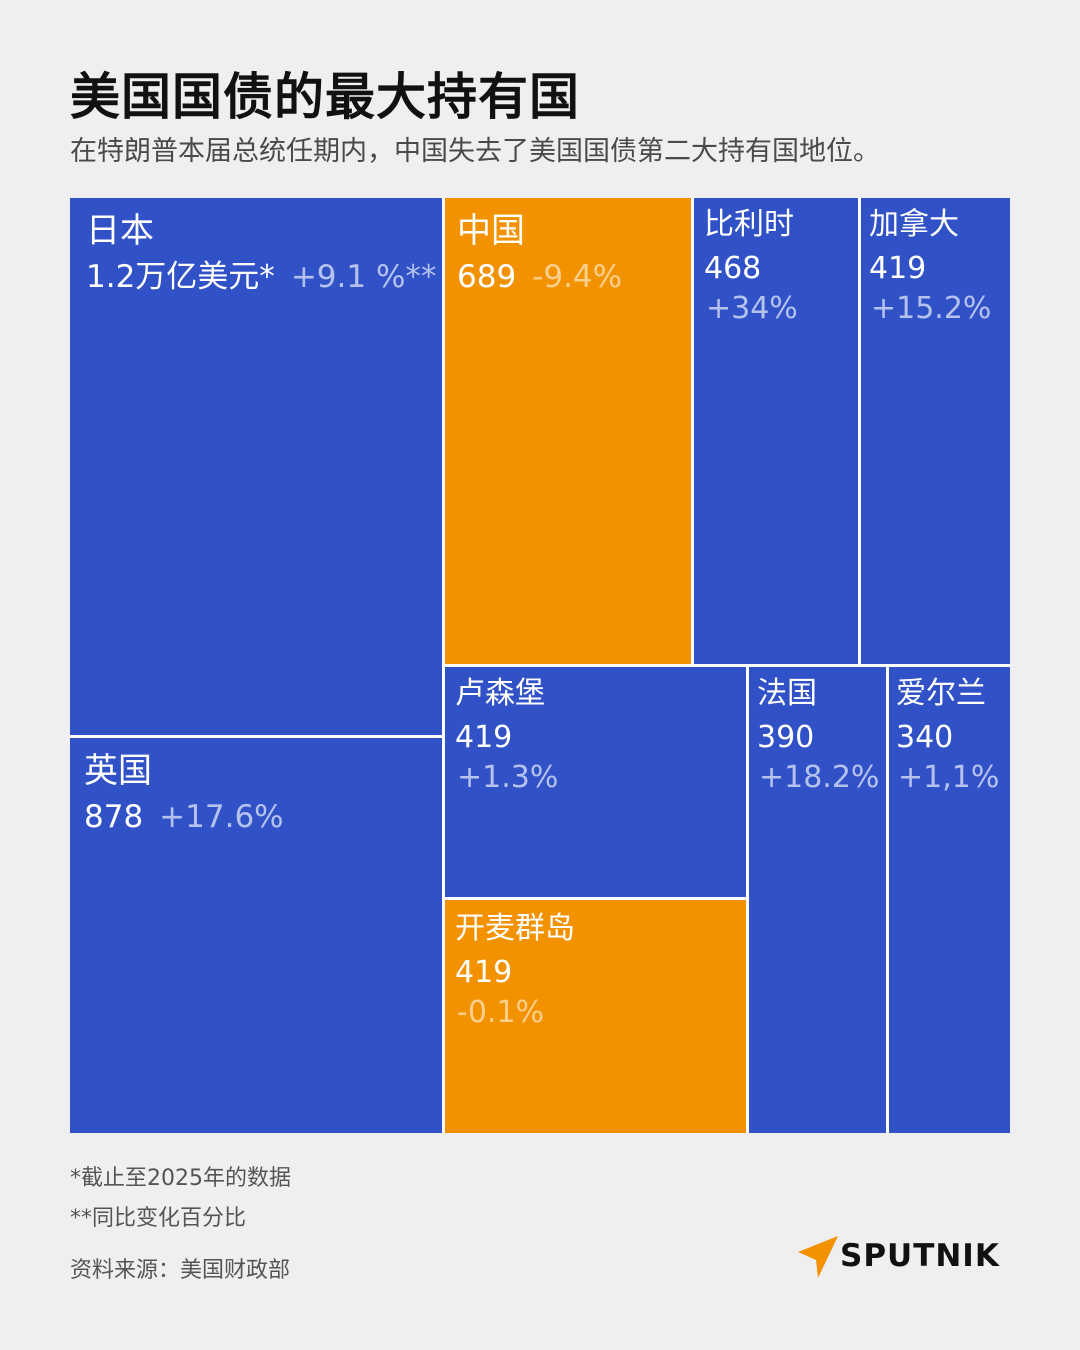 The width and height of the screenshot is (1080, 1350). I want to click on tile-change-label: +15.2%, so click(931, 308).